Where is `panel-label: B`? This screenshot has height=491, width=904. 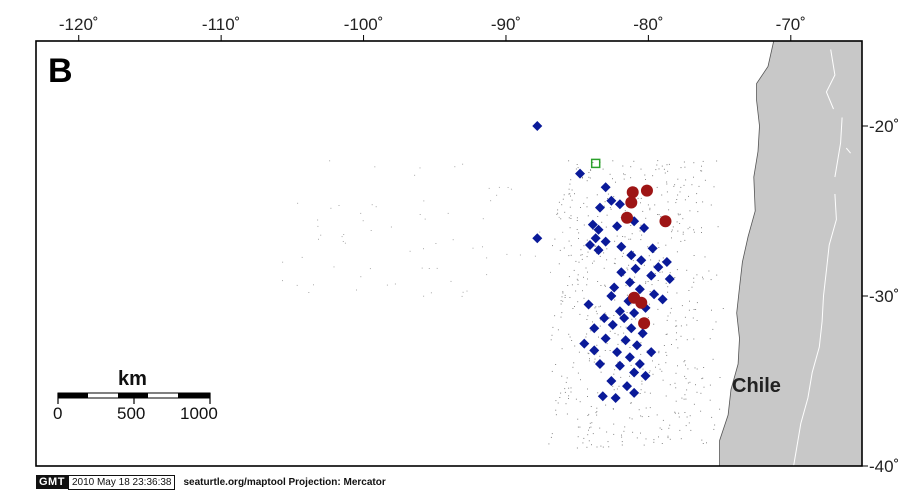 panel-label: B is located at coordinates (60, 71).